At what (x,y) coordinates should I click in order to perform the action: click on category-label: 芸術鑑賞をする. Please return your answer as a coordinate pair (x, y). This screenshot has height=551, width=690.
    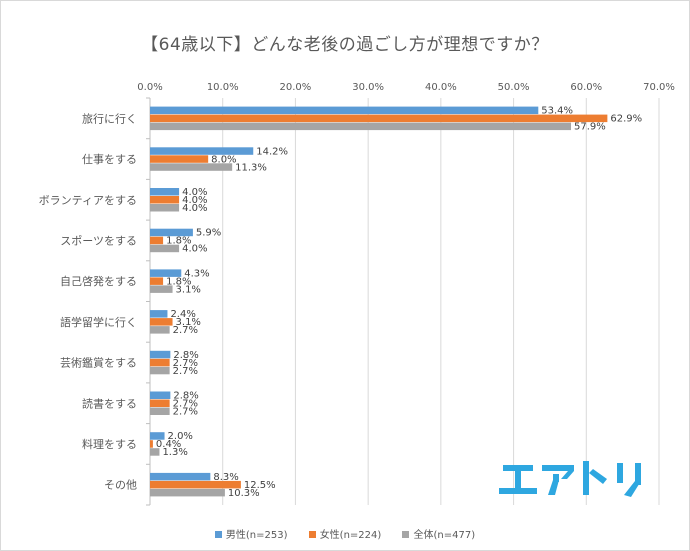
    Looking at the image, I should click on (98, 363).